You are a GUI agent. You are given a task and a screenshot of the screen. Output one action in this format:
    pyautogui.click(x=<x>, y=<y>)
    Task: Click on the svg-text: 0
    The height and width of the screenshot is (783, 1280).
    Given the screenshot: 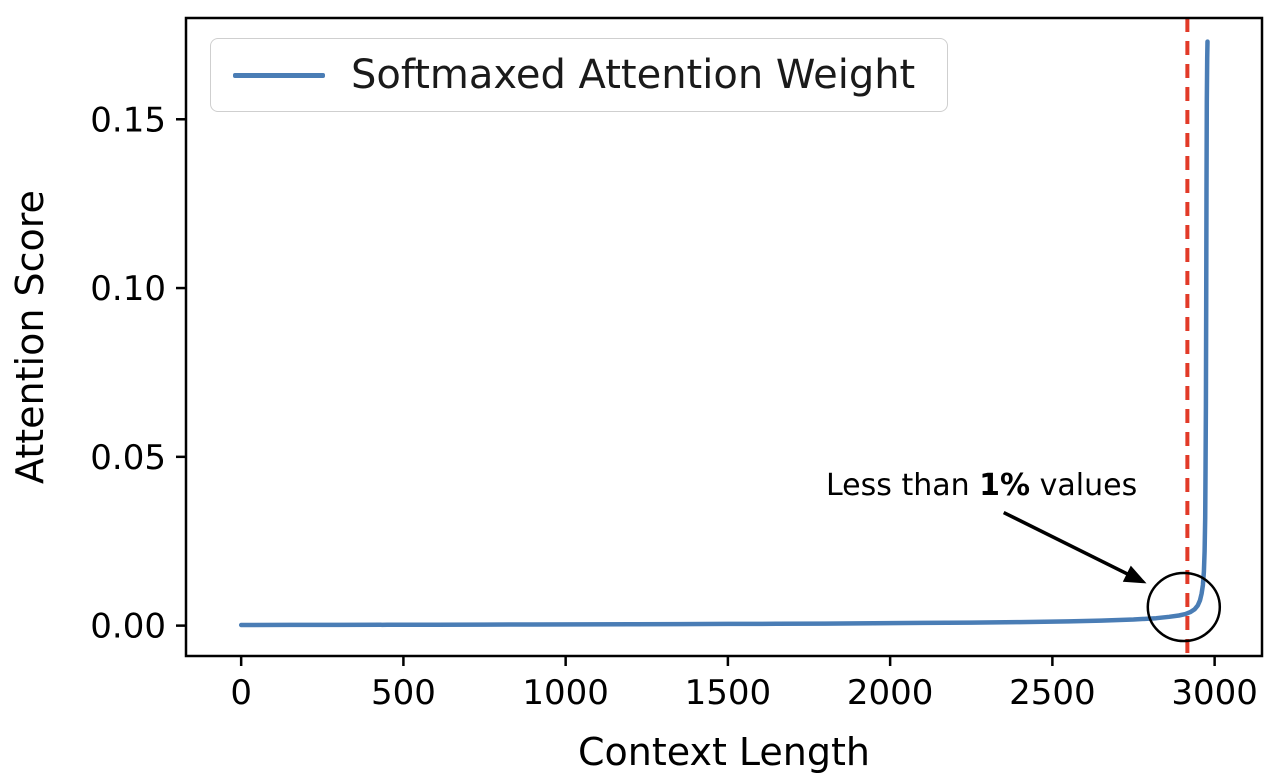 What is the action you would take?
    pyautogui.click(x=241, y=693)
    